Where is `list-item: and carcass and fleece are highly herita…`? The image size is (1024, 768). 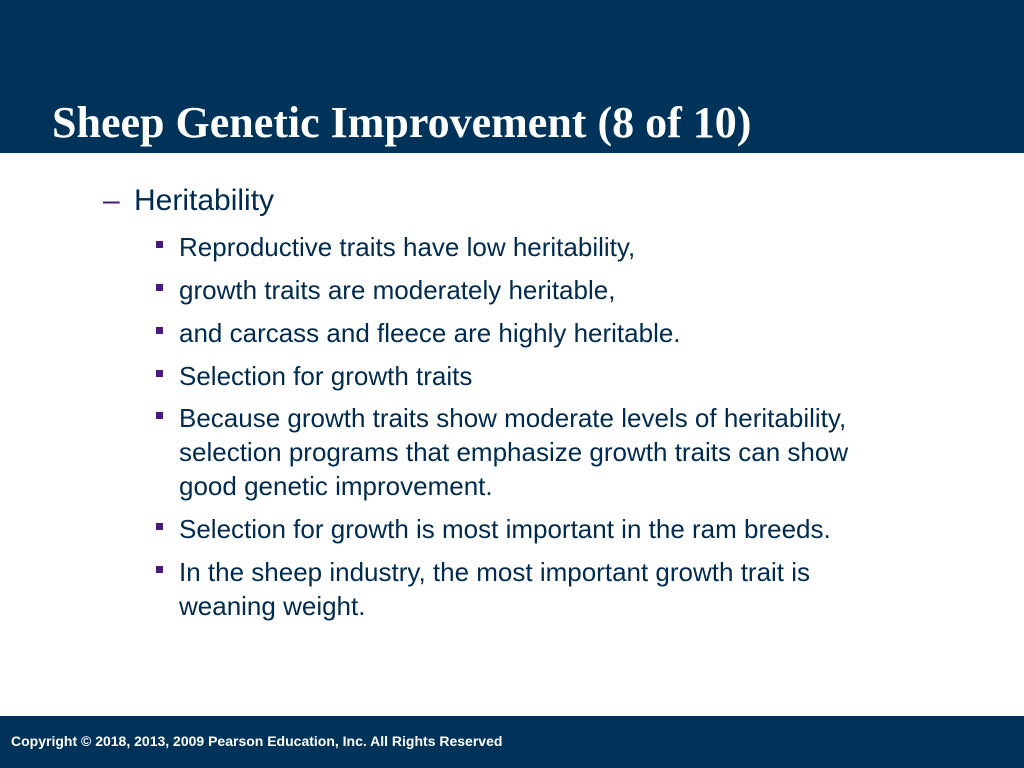 list-item: and carcass and fleece are highly herita… is located at coordinates (546, 333).